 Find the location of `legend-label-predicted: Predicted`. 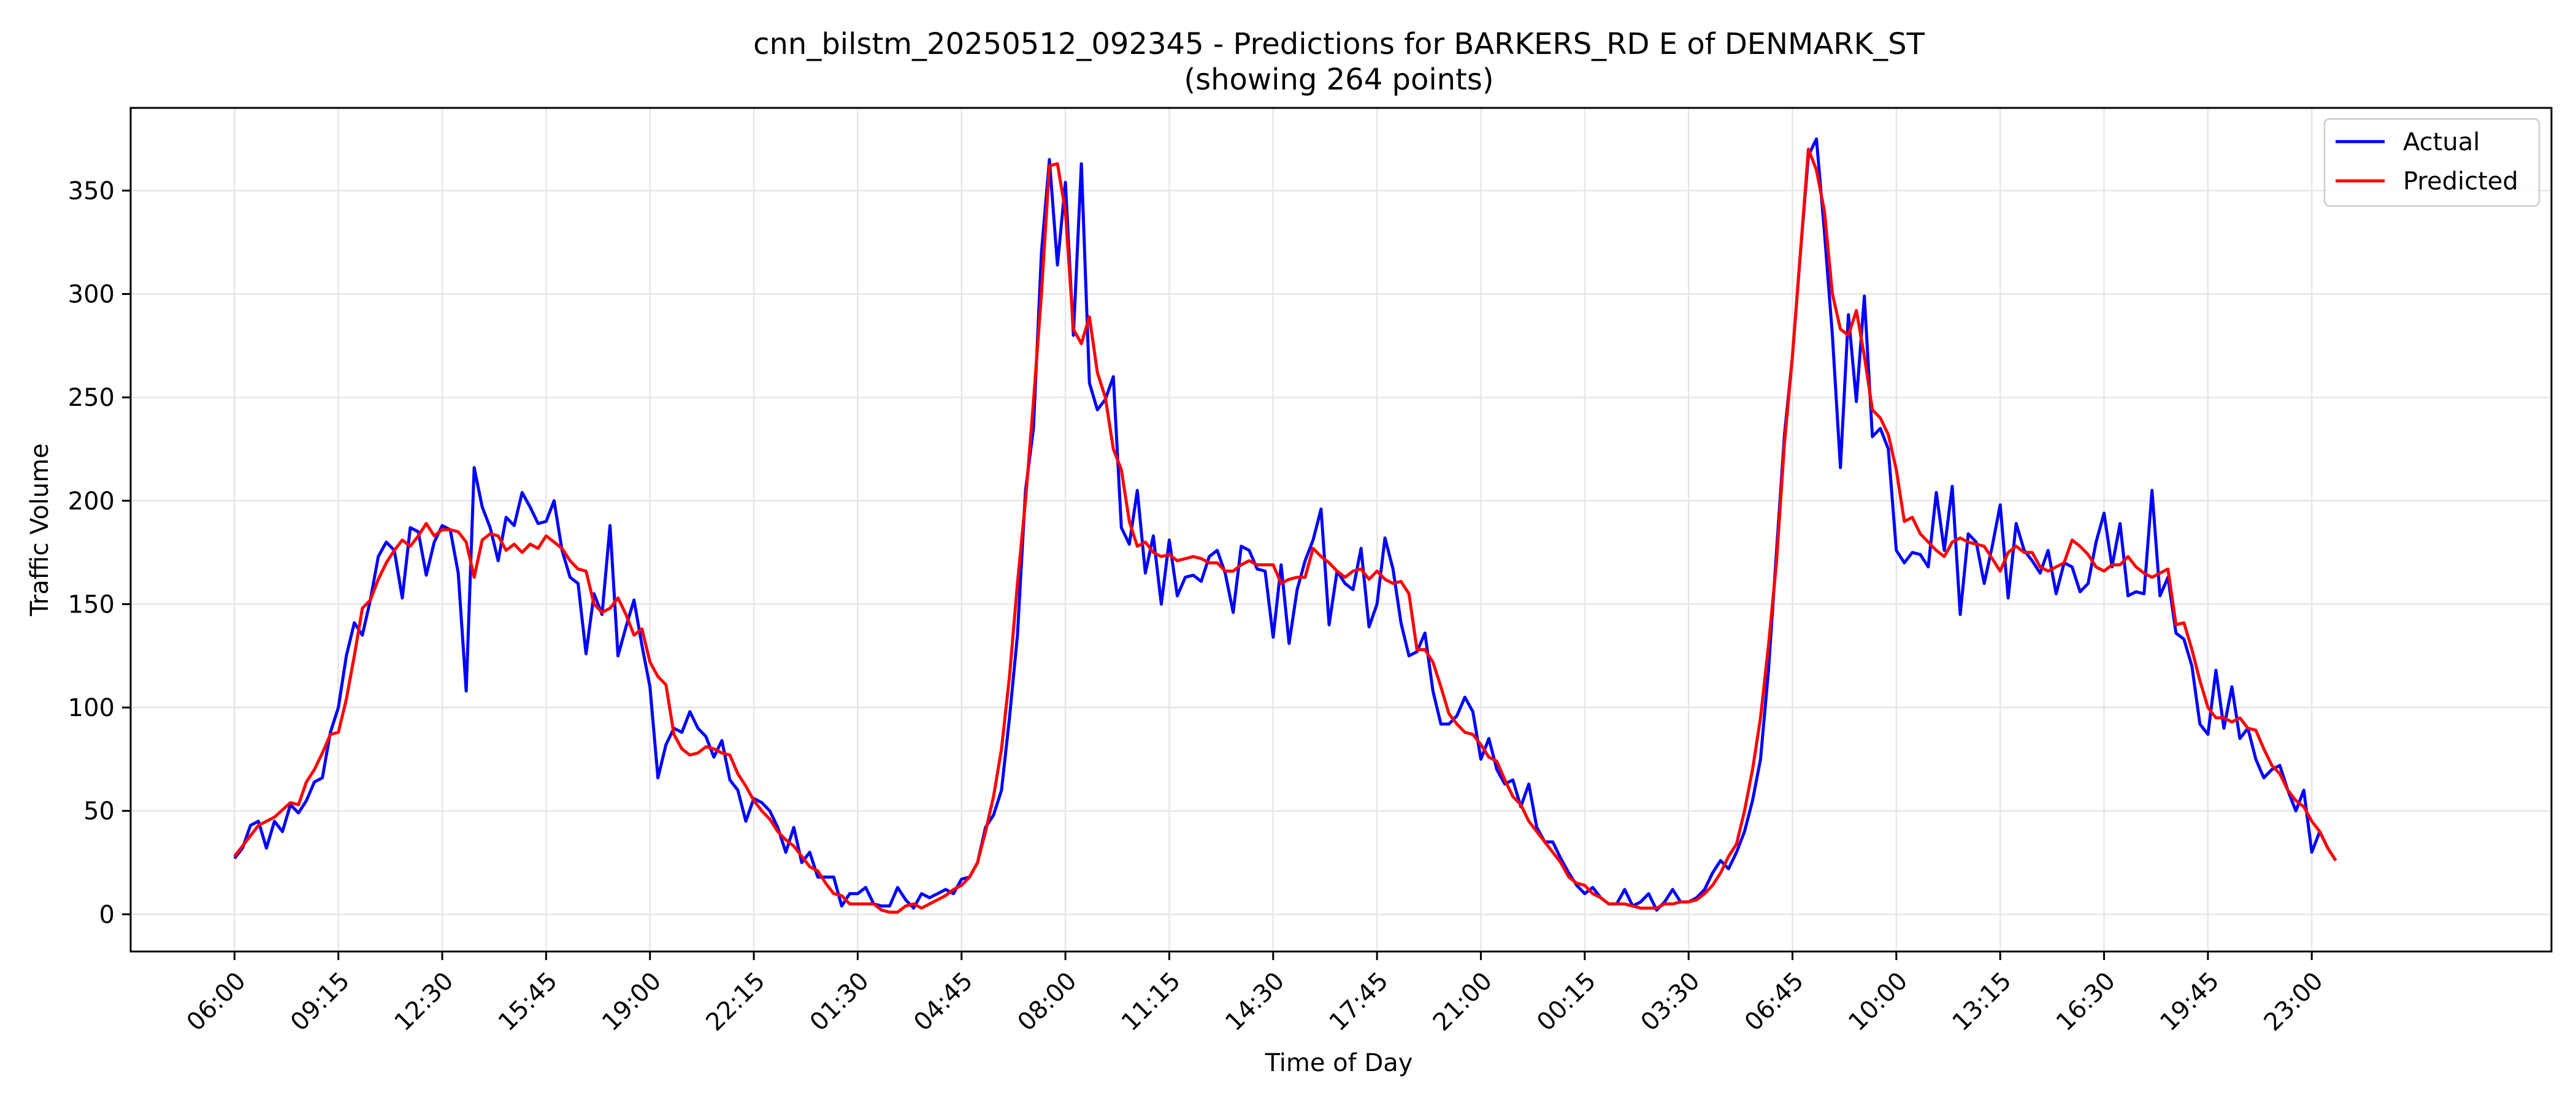

legend-label-predicted: Predicted is located at coordinates (2460, 181).